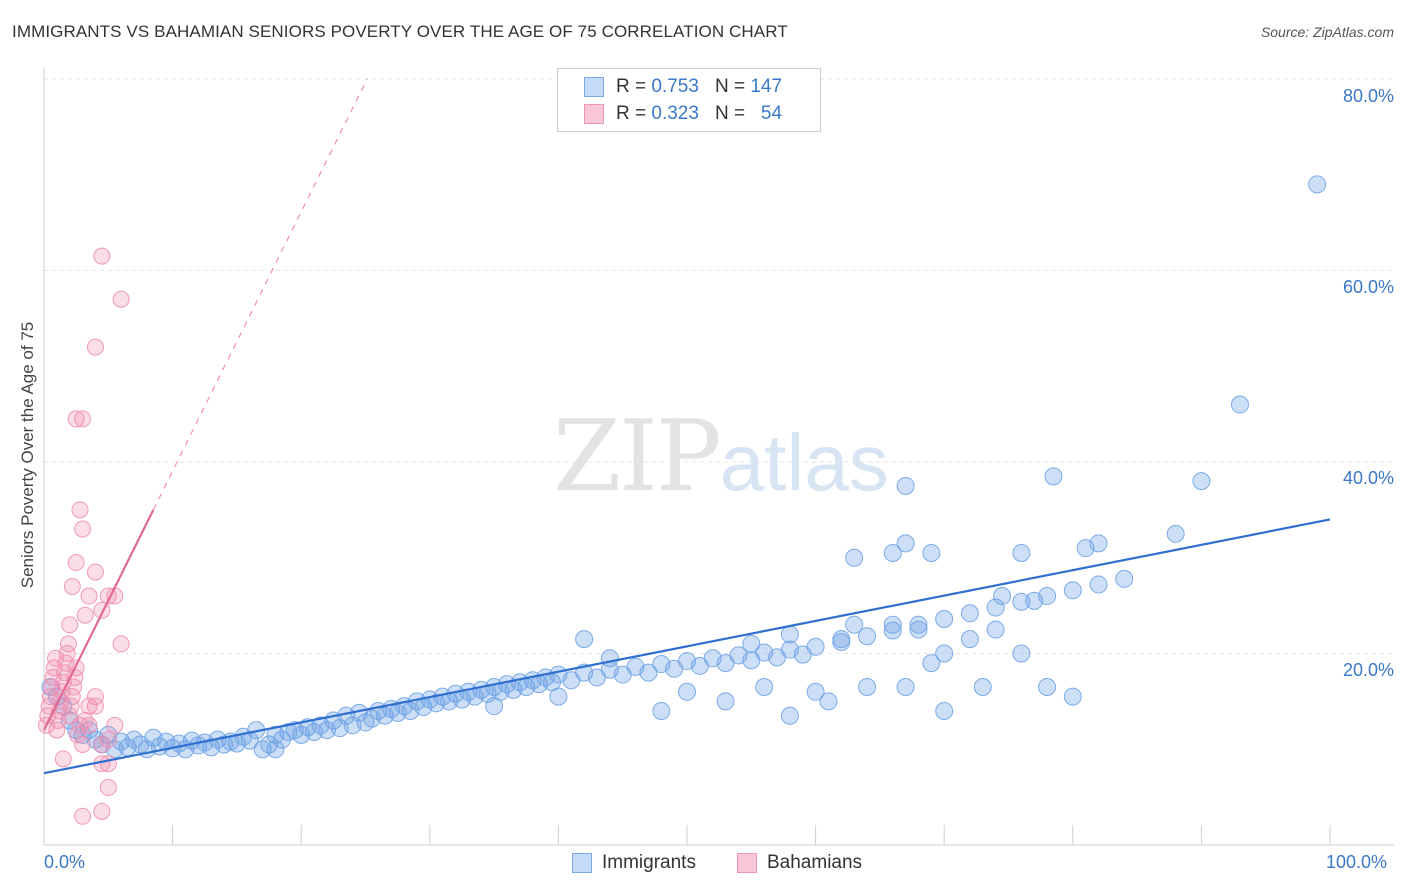  I want to click on legend-r-value: 0.753, so click(675, 86).